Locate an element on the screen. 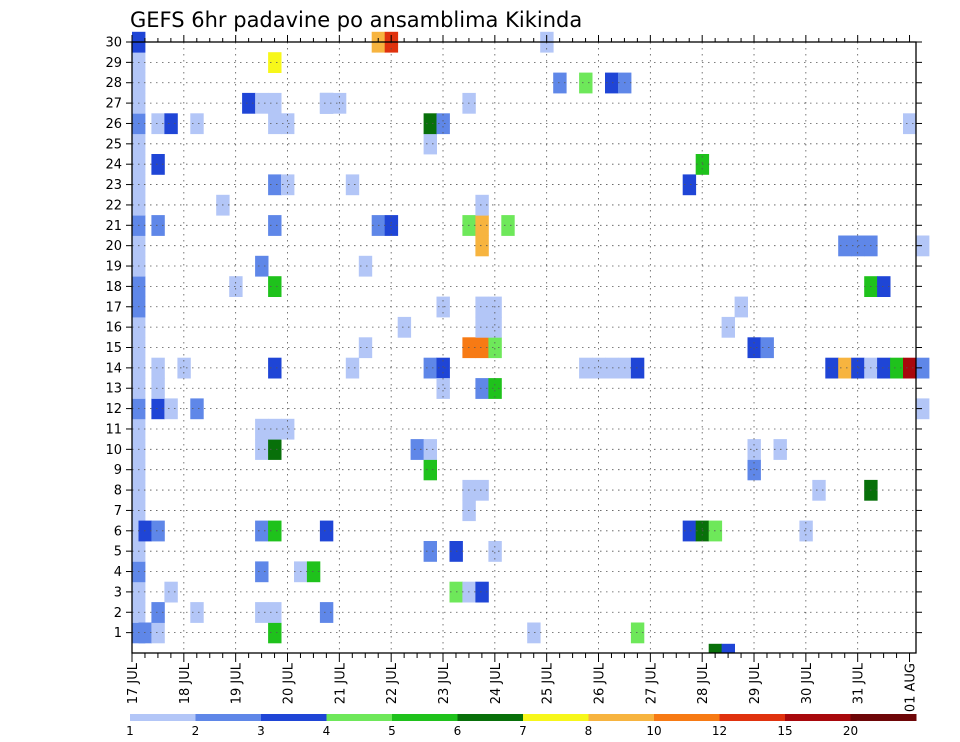  colorbar-label: 10 is located at coordinates (653, 731).